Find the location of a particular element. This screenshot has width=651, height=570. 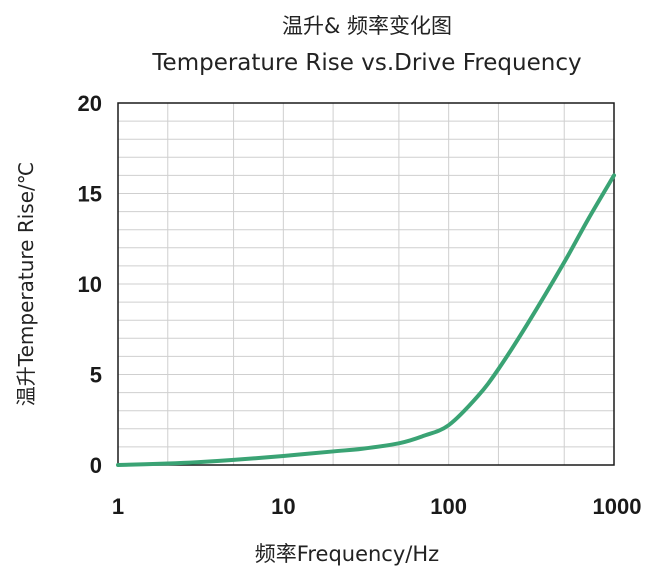

y-tick-label: 10 is located at coordinates (90, 284).